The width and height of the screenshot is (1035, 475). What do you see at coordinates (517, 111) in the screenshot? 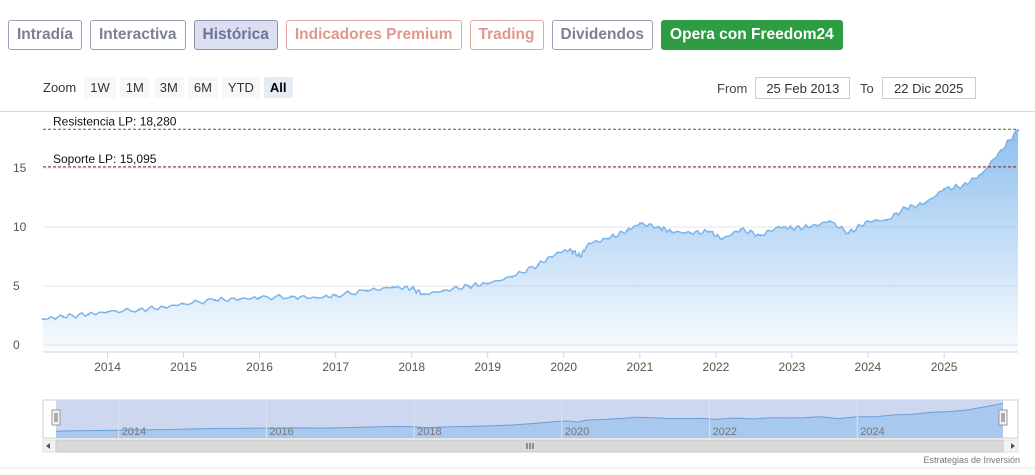
I see `top-divider` at bounding box center [517, 111].